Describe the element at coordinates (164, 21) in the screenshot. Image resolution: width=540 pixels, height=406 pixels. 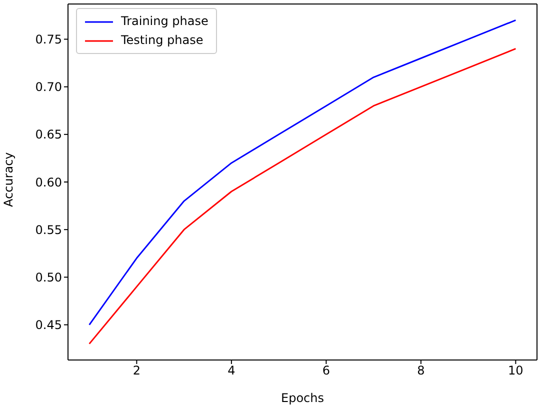
I see `legend-label: Training phase` at that location.